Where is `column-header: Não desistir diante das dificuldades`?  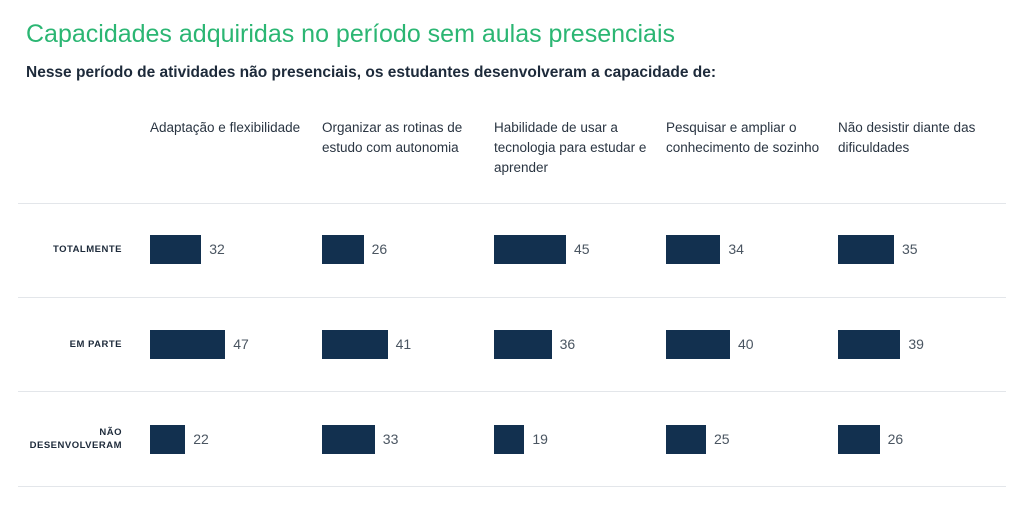
column-header: Não desistir diante das dificuldades is located at coordinates (907, 137).